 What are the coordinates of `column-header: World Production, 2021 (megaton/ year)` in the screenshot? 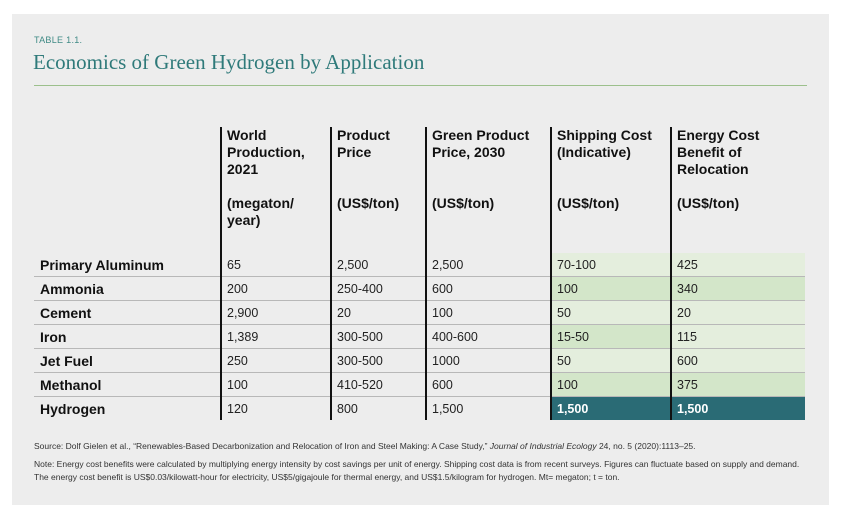 It's located at (275, 190).